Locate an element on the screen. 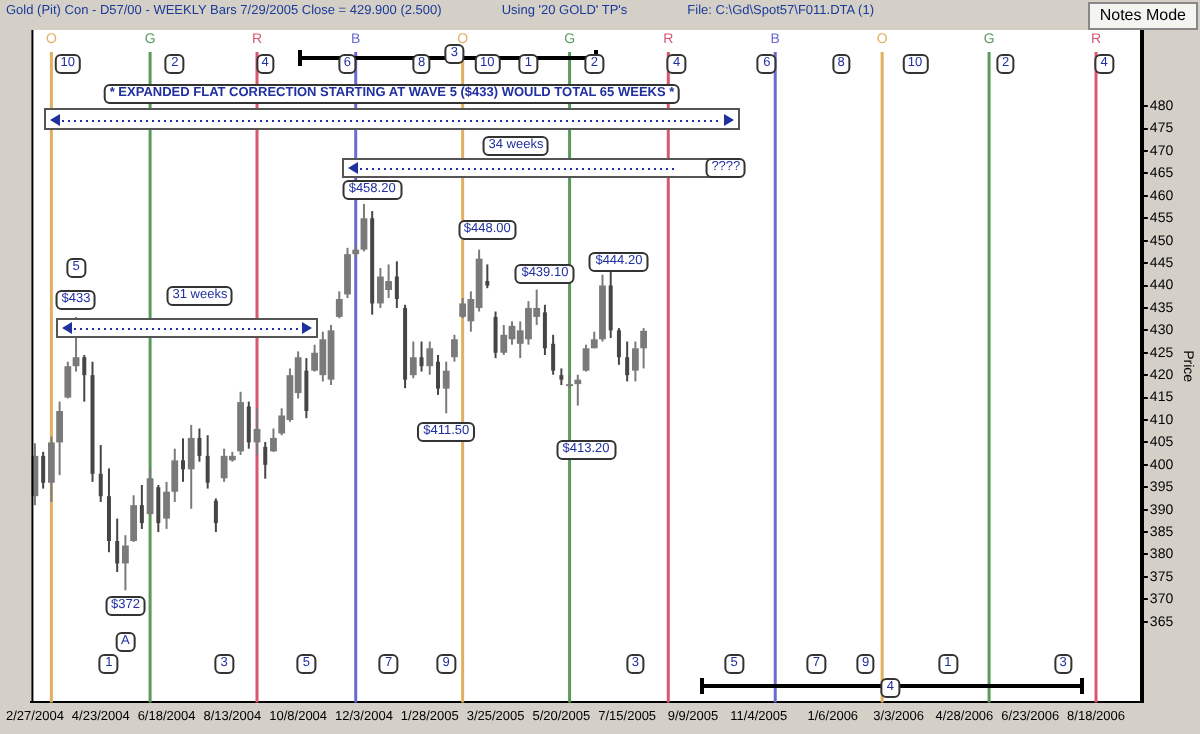 The image size is (1200, 734). text: Notes Mode is located at coordinates (1142, 16).